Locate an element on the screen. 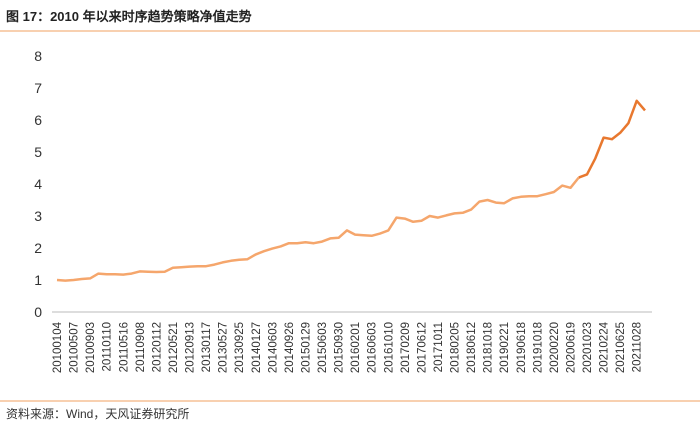  x-tick-label: 20110516 is located at coordinates (124, 347).